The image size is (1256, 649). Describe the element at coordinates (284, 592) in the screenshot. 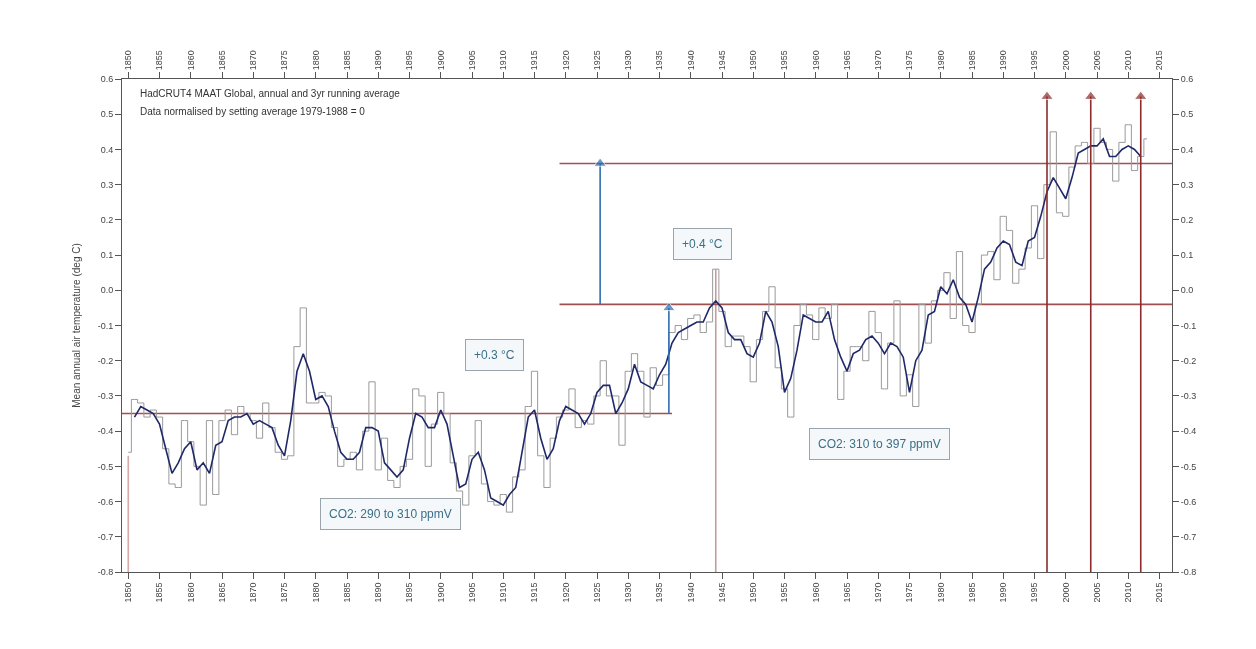

I see `x2-tick-label: 1875` at that location.